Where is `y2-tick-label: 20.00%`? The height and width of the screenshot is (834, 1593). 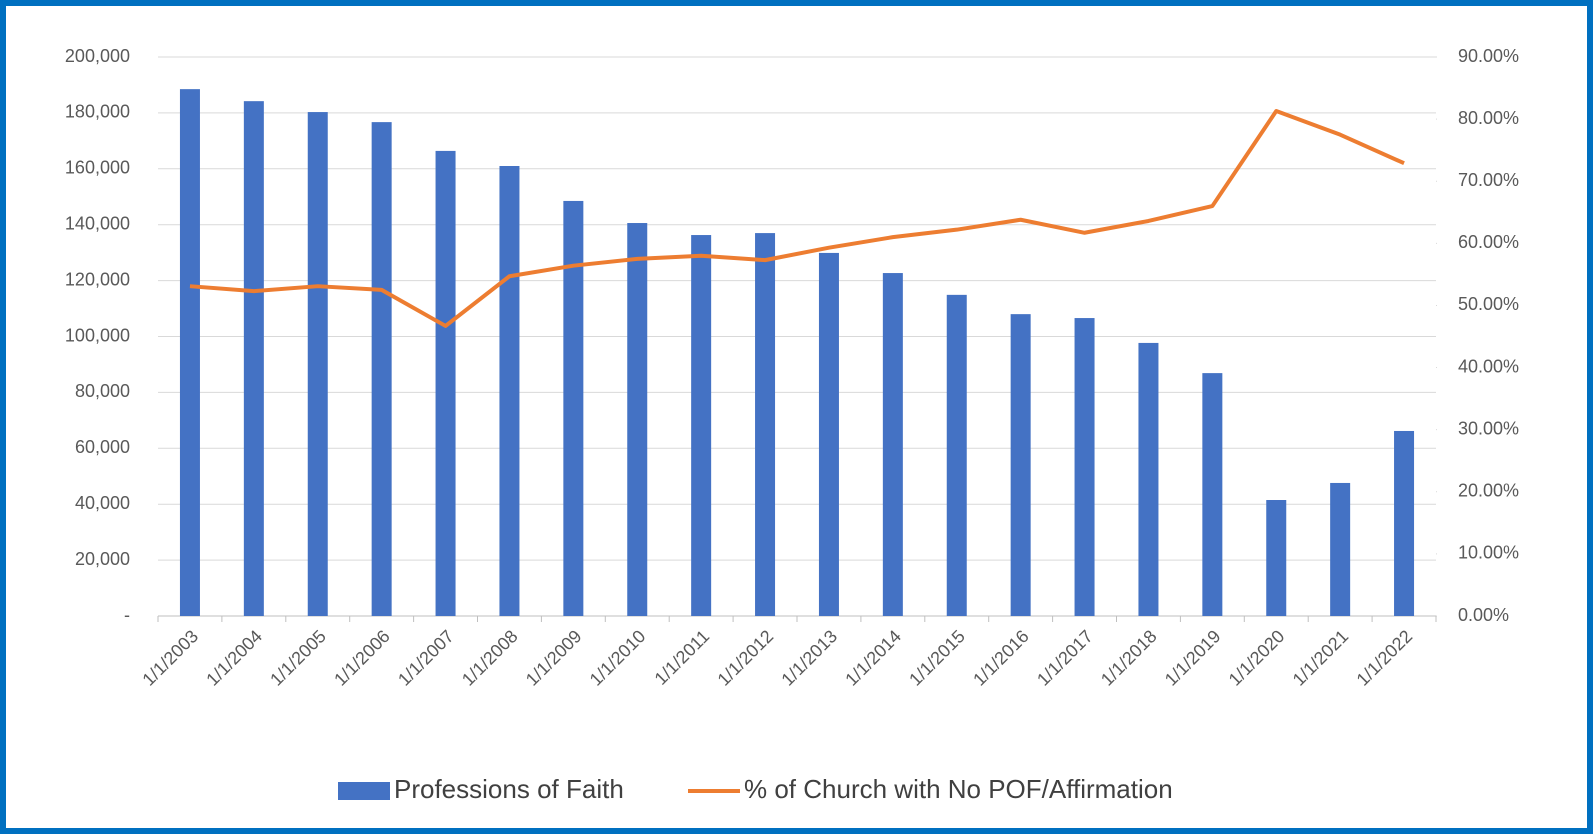
y2-tick-label: 20.00% is located at coordinates (1488, 491).